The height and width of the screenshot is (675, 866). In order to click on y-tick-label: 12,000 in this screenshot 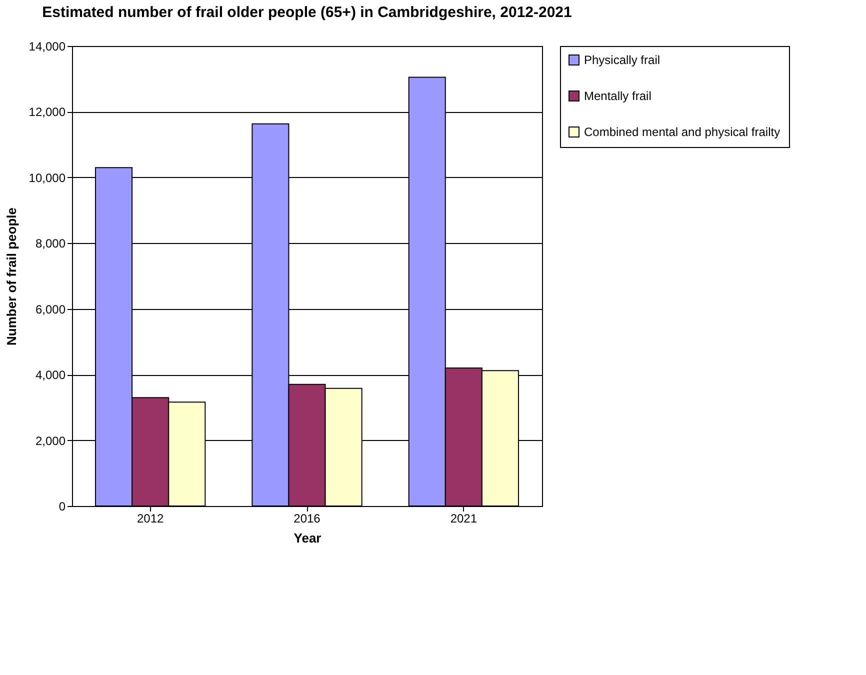, I will do `click(47, 112)`.